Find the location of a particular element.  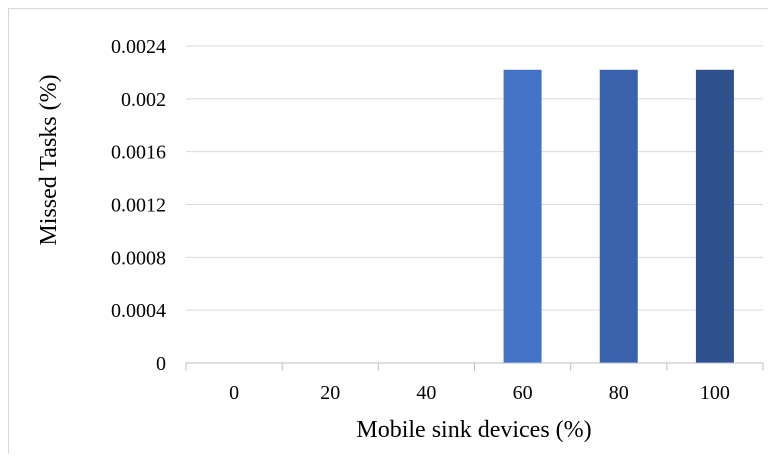

x-tick-label: 80 is located at coordinates (619, 393).